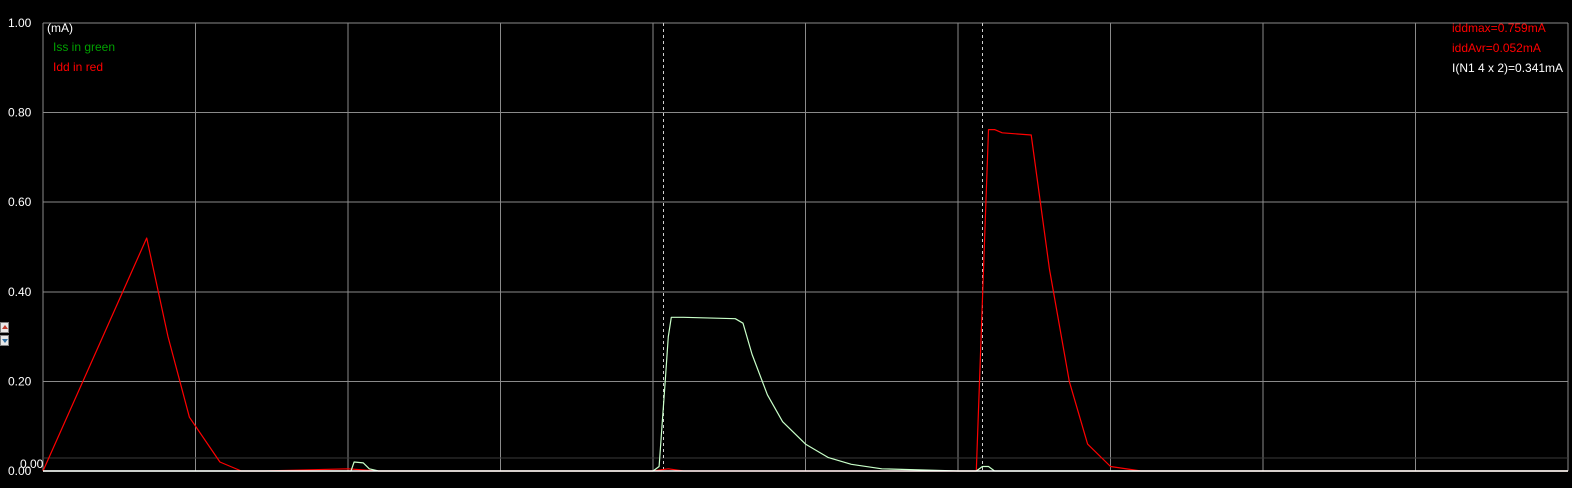 The image size is (1572, 488). What do you see at coordinates (20, 23) in the screenshot?
I see `y-tick-label-5: 1.00` at bounding box center [20, 23].